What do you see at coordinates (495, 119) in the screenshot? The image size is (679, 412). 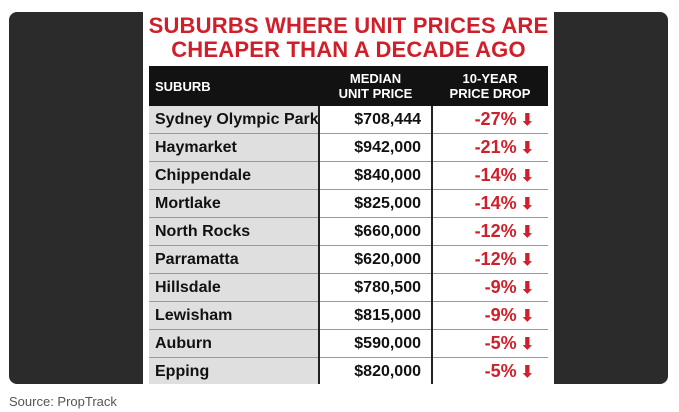 I see `price-drop-value: -27%` at bounding box center [495, 119].